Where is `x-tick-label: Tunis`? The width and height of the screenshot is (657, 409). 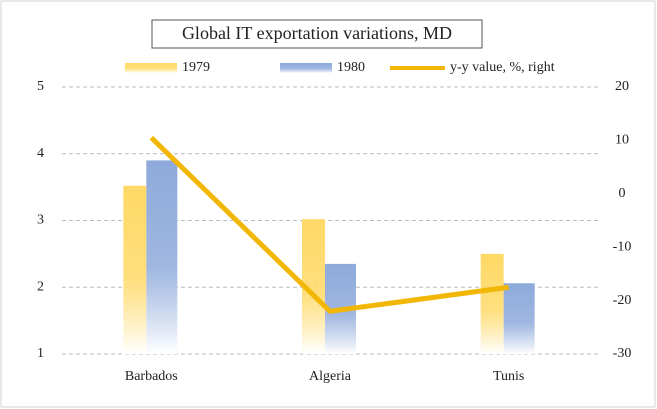
x-tick-label: Tunis is located at coordinates (508, 376).